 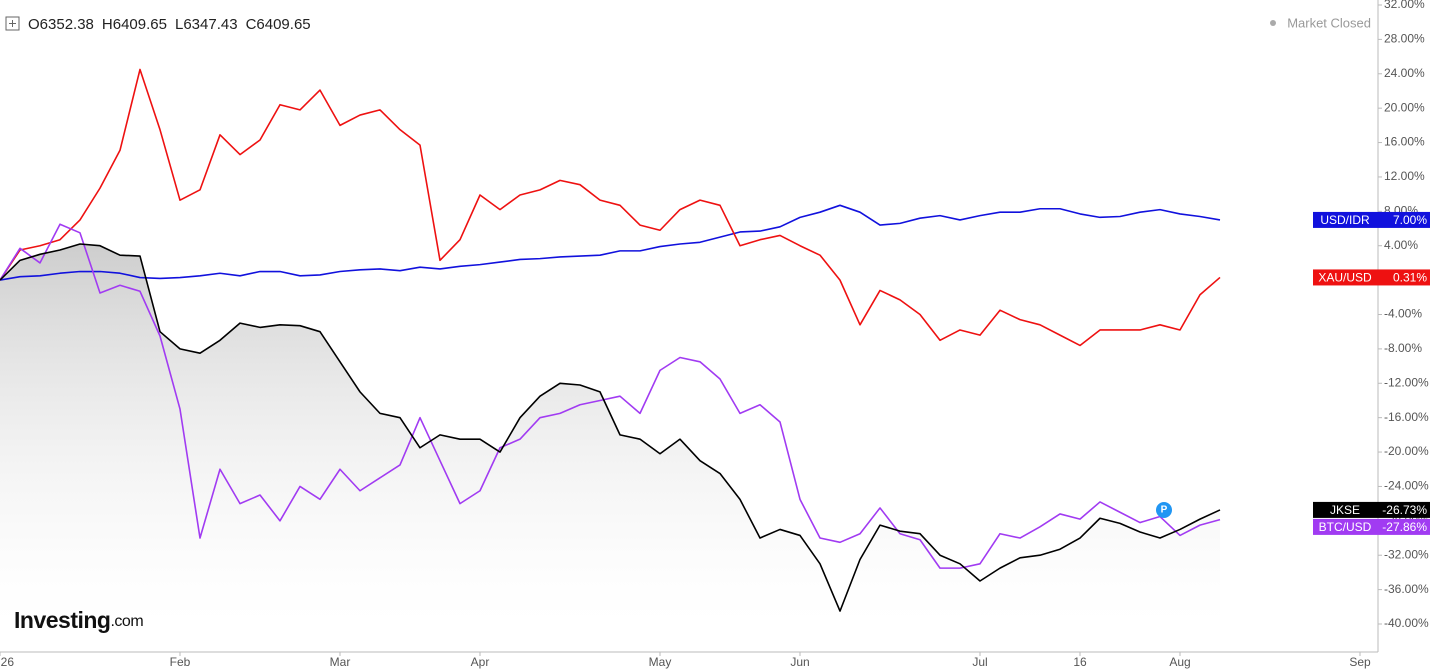 What do you see at coordinates (1406, 417) in the screenshot?
I see `y-tick-label: -16.00%` at bounding box center [1406, 417].